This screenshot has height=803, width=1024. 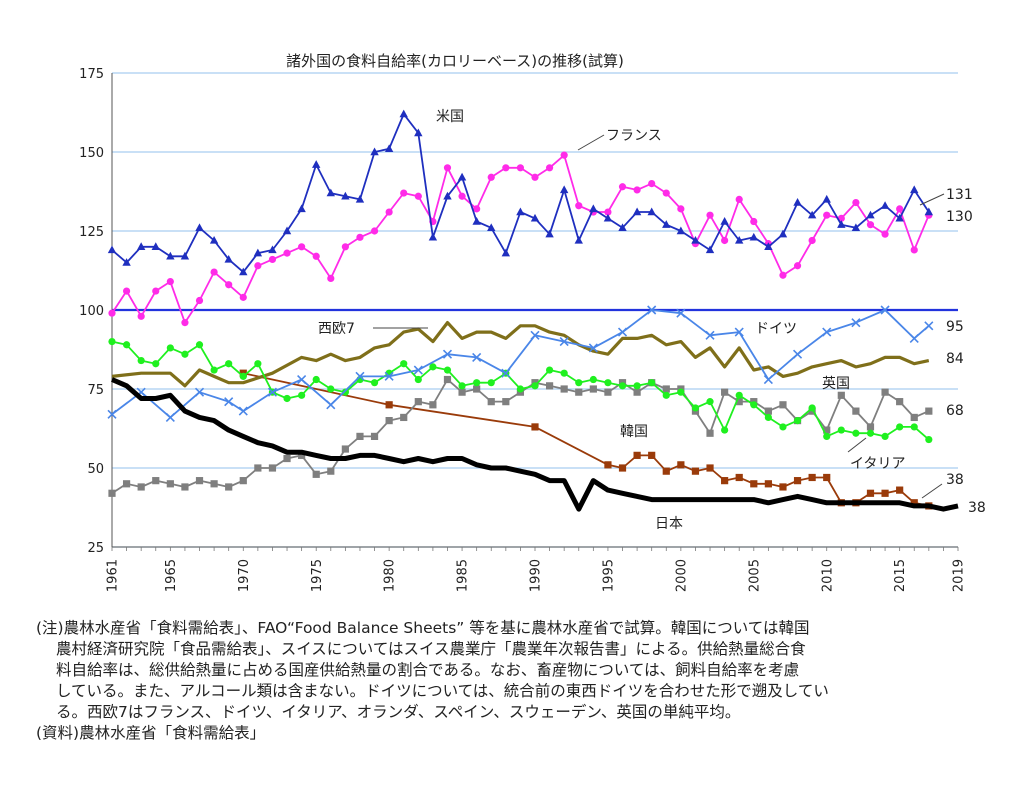 I want to click on series-line, so click(x=520, y=436).